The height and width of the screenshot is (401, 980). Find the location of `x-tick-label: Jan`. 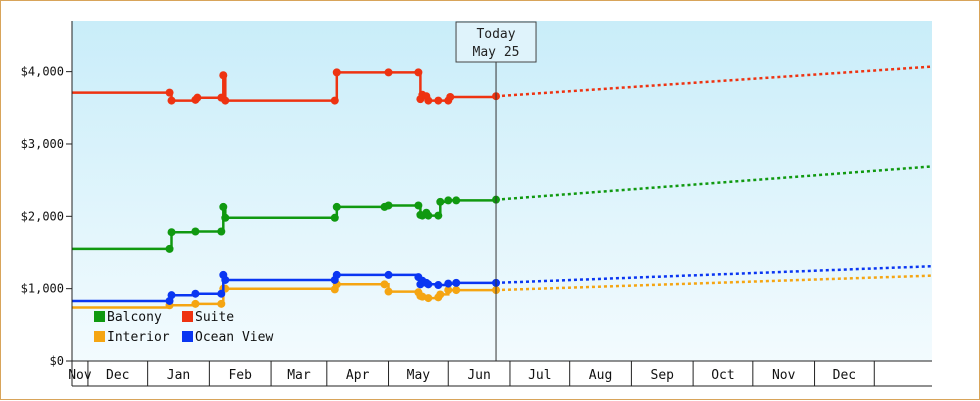

x-tick-label: Jan is located at coordinates (178, 375).